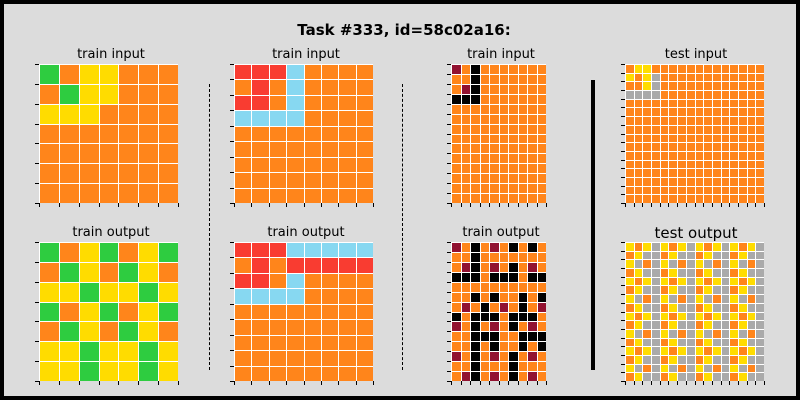 Image resolution: width=800 pixels, height=400 pixels. What do you see at coordinates (593, 225) in the screenshot?
I see `separator-solid` at bounding box center [593, 225].